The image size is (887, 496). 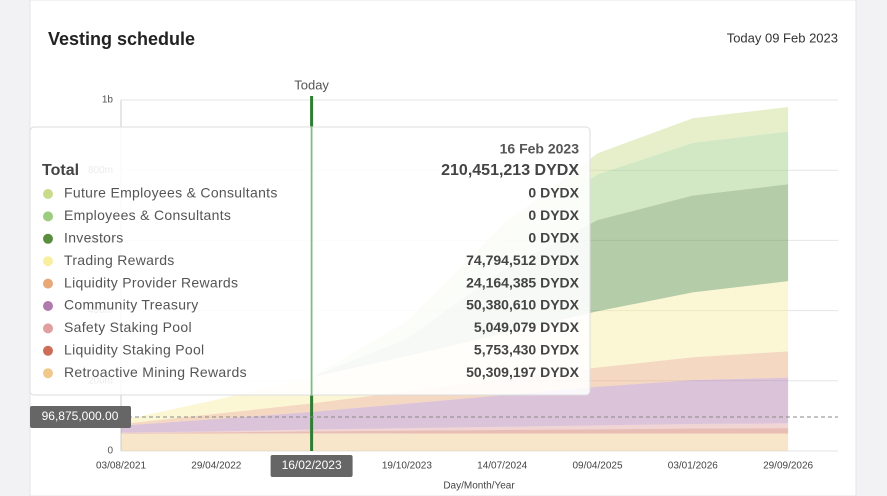 What do you see at coordinates (523, 305) in the screenshot?
I see `tooltip-value: 50,380,610 DYDX` at bounding box center [523, 305].